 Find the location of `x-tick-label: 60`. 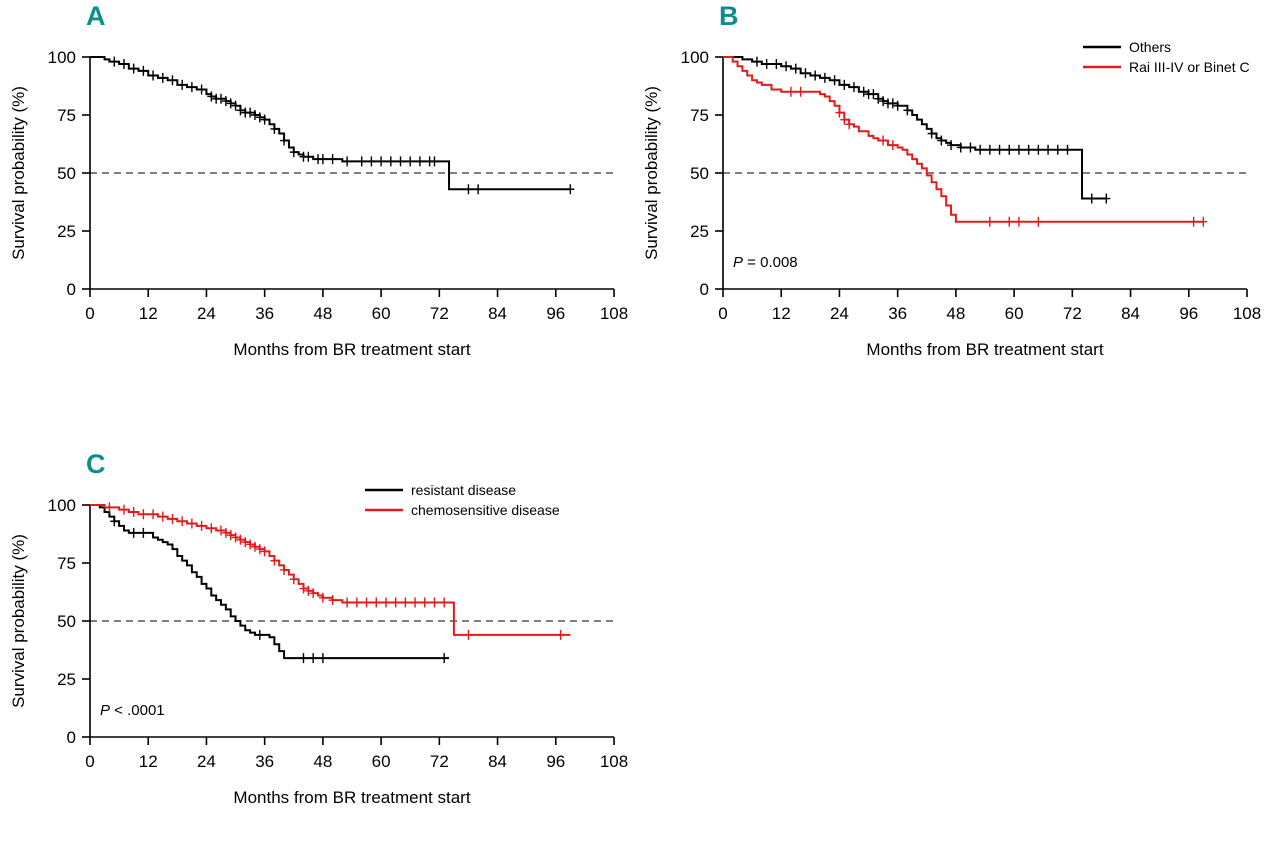

x-tick-label: 60 is located at coordinates (1014, 313).